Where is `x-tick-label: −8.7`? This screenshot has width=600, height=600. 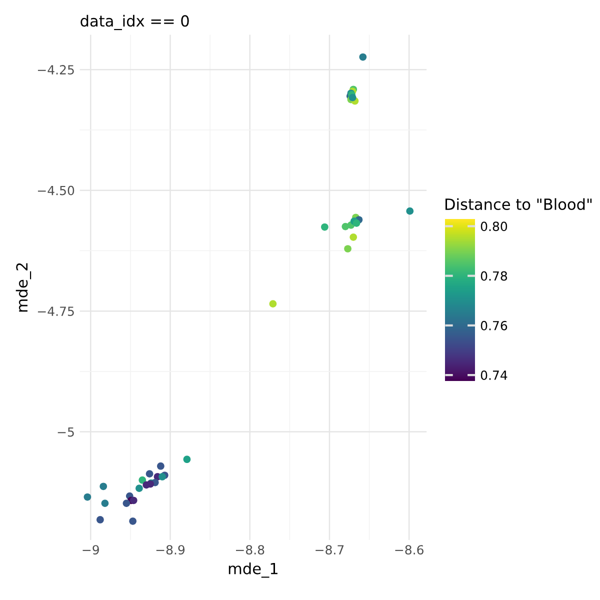
x-tick-label: −8.7 is located at coordinates (330, 550).